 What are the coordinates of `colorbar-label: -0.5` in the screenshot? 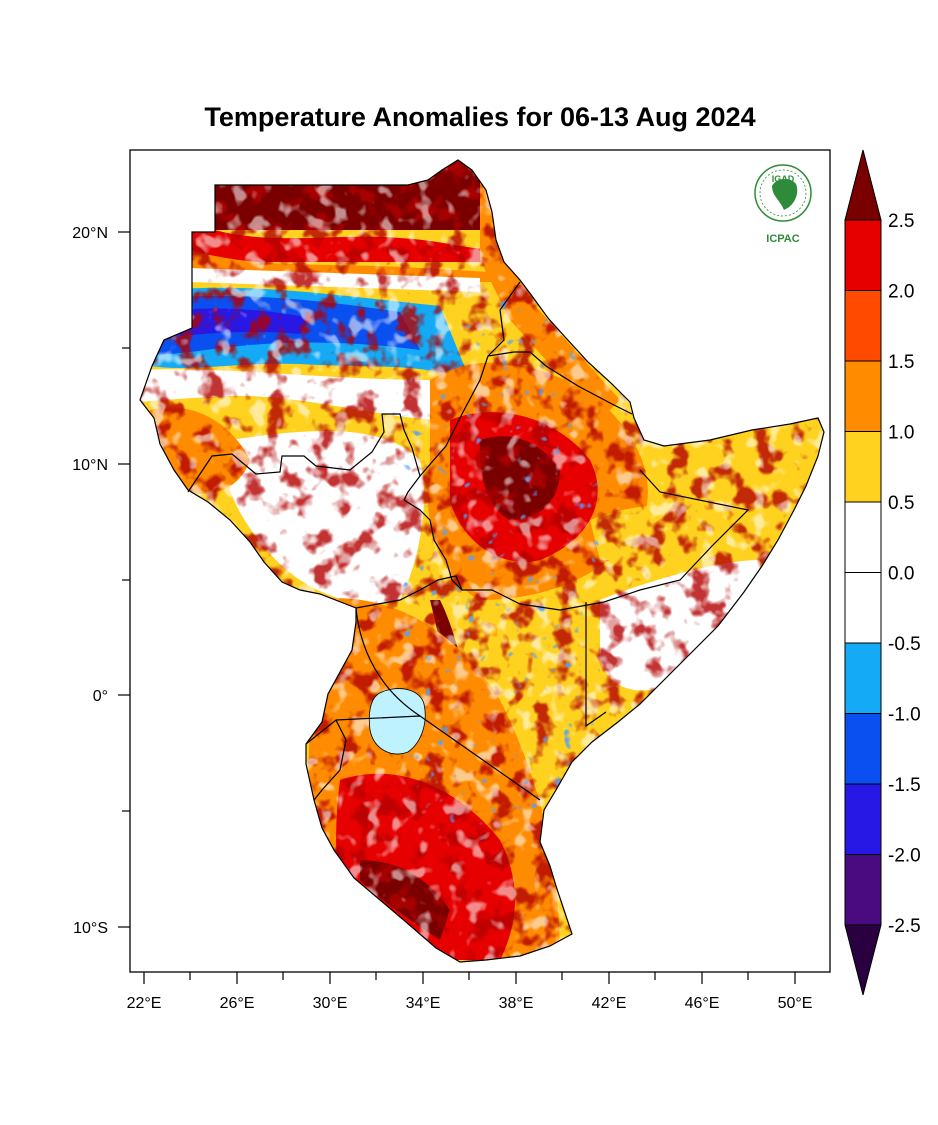 It's located at (904, 644).